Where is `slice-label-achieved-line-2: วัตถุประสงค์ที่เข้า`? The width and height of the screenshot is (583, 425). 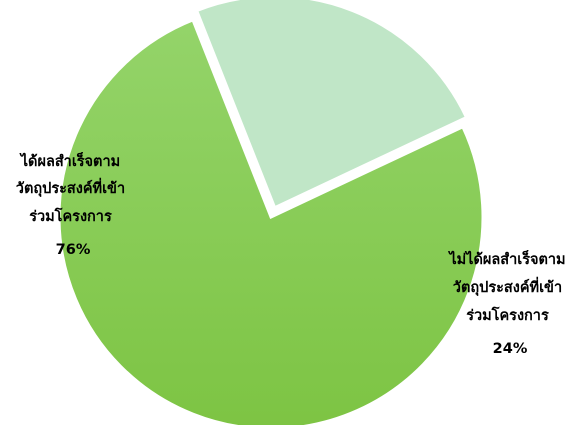
slice-label-achieved-line-2: วัตถุประสงค์ที่เข้า is located at coordinates (70, 187).